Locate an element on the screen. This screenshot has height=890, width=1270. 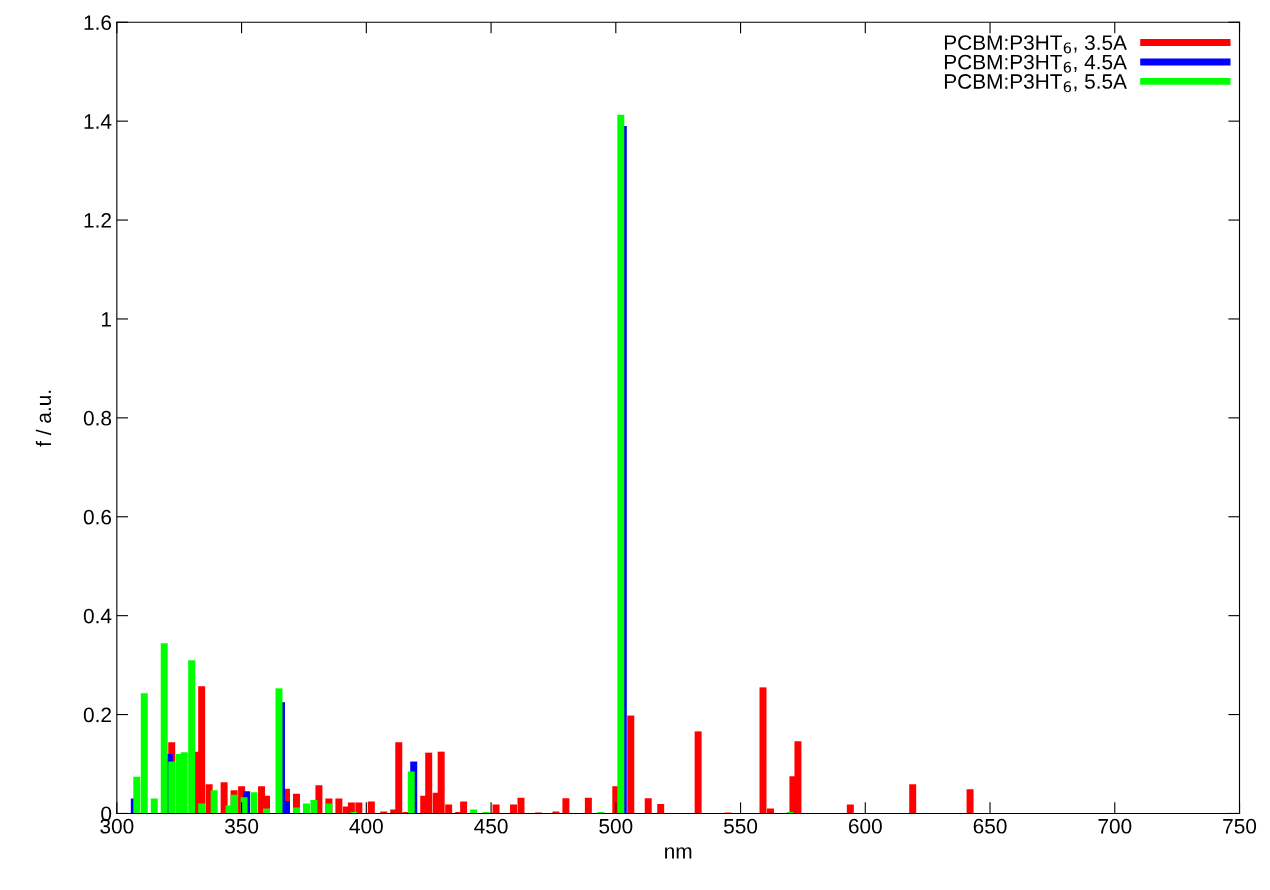
x-axis-title: nm is located at coordinates (678, 853).